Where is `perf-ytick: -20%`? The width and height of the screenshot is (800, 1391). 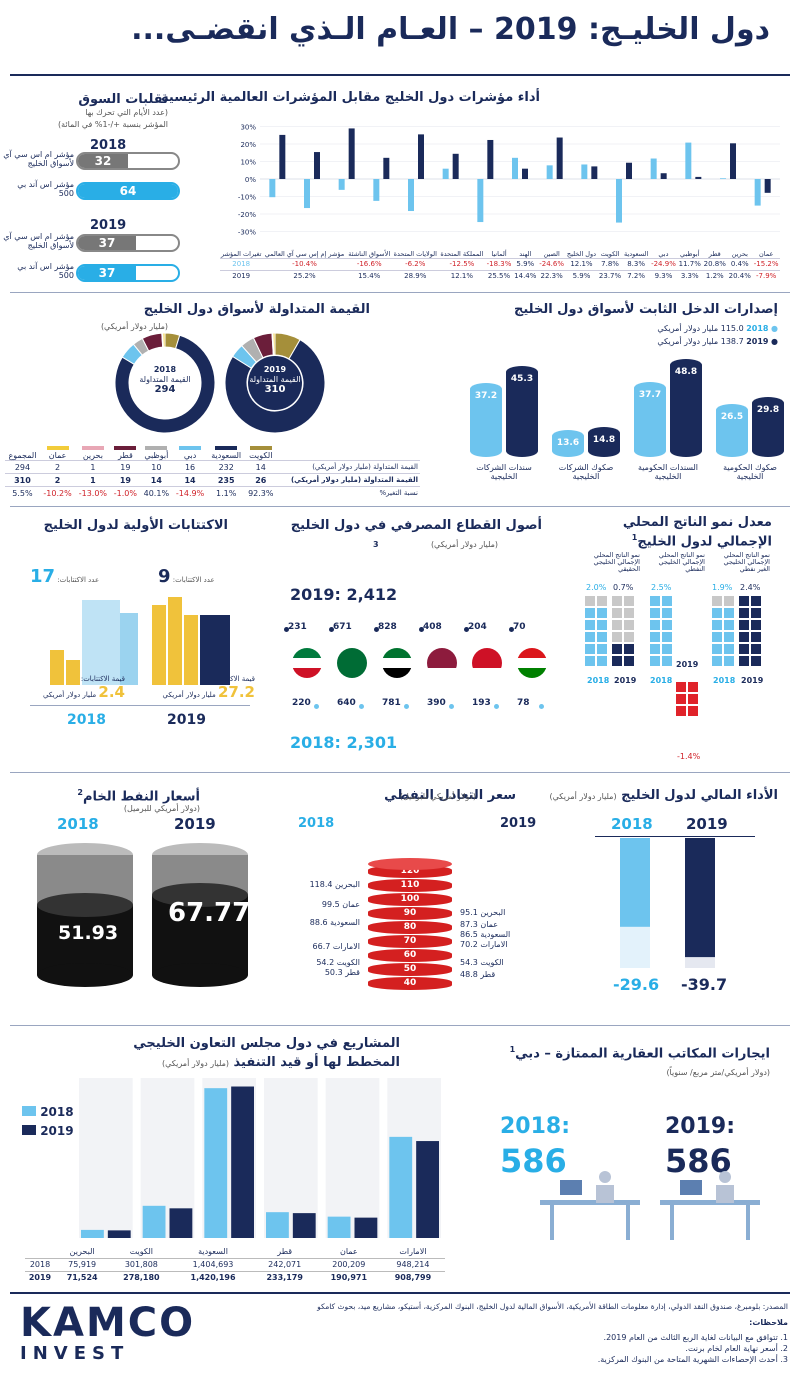
perf-ytick: -20% is located at coordinates (247, 215).